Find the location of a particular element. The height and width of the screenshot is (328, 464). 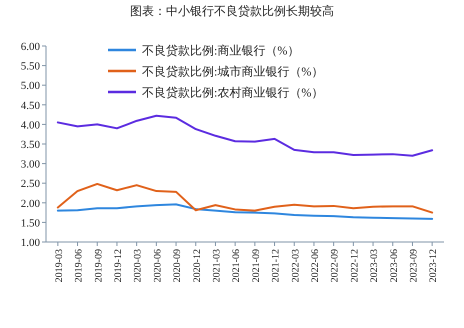

legend-label: 不良贷款比例:农村商业银行（%） is located at coordinates (233, 93).